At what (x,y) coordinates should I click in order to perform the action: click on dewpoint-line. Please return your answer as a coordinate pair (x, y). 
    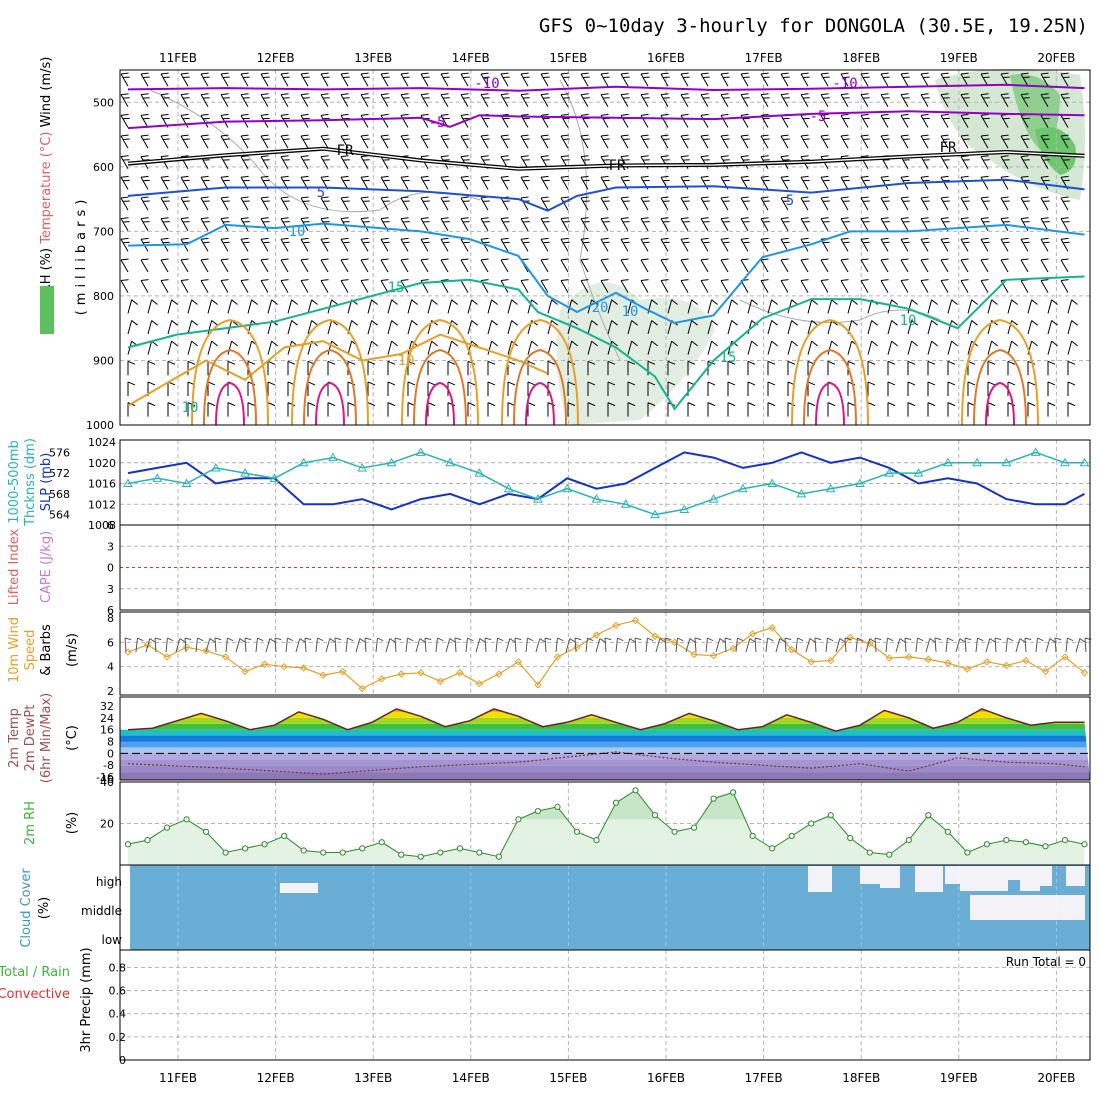
    Looking at the image, I should click on (606, 763).